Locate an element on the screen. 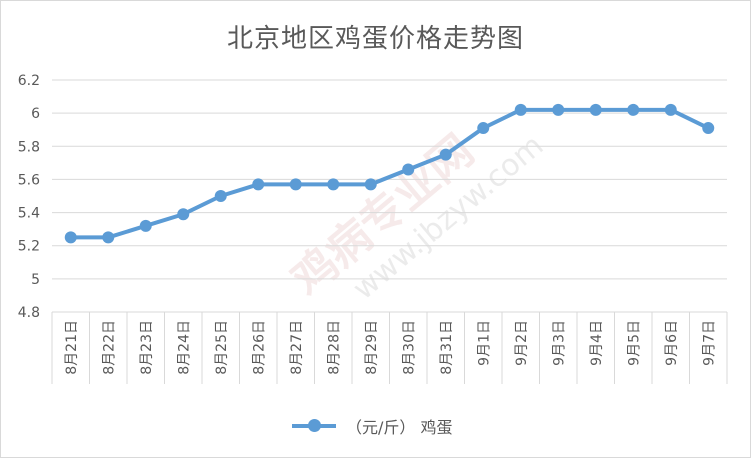 The width and height of the screenshot is (751, 458). x-tick-label: 8月21日 is located at coordinates (72, 347).